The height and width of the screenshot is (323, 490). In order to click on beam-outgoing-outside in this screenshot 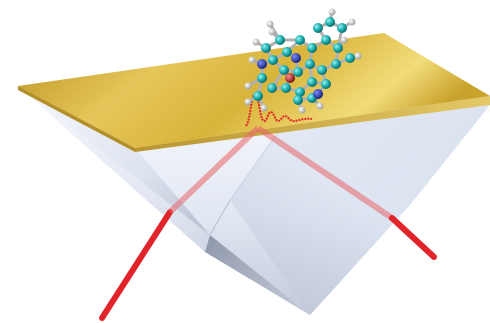, I will do `click(413, 237)`.